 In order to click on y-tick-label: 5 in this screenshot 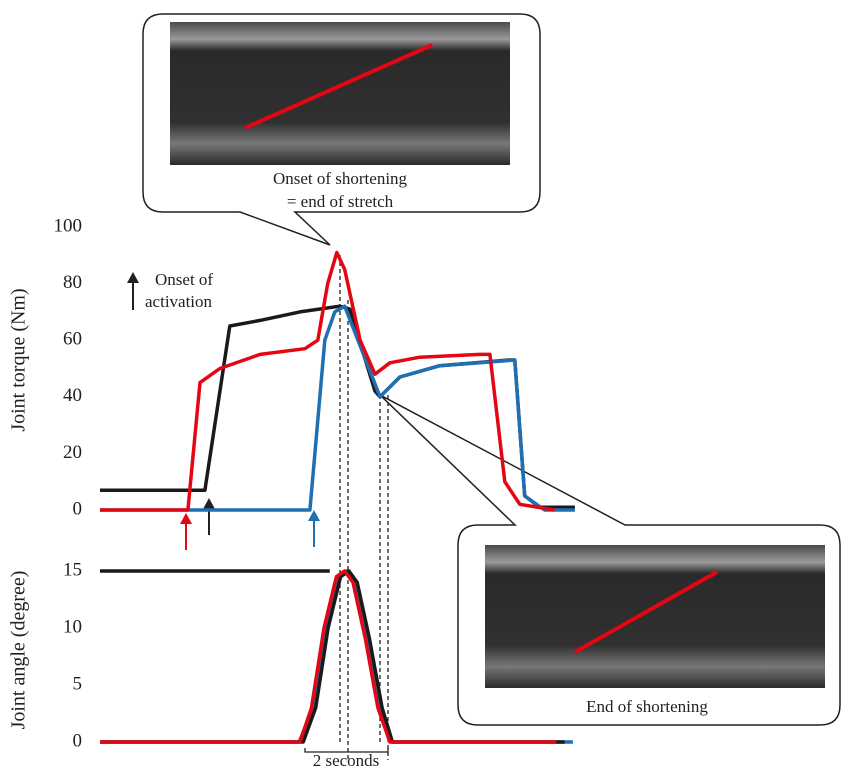, I will do `click(78, 683)`.